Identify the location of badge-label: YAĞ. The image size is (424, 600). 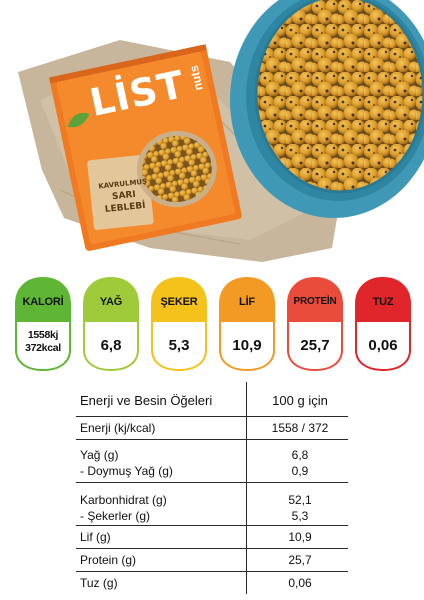
(111, 302).